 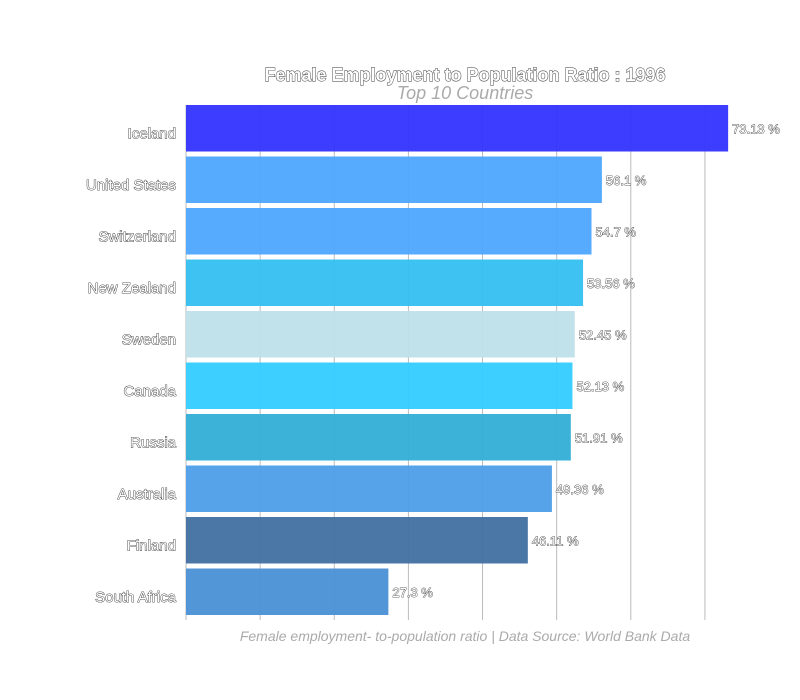 I want to click on category-label: Russia, so click(x=153, y=442).